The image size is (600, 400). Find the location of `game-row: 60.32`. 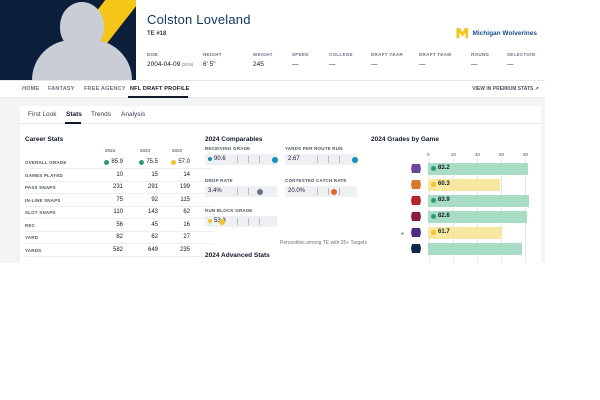

game-row: 60.32 is located at coordinates (476, 185).